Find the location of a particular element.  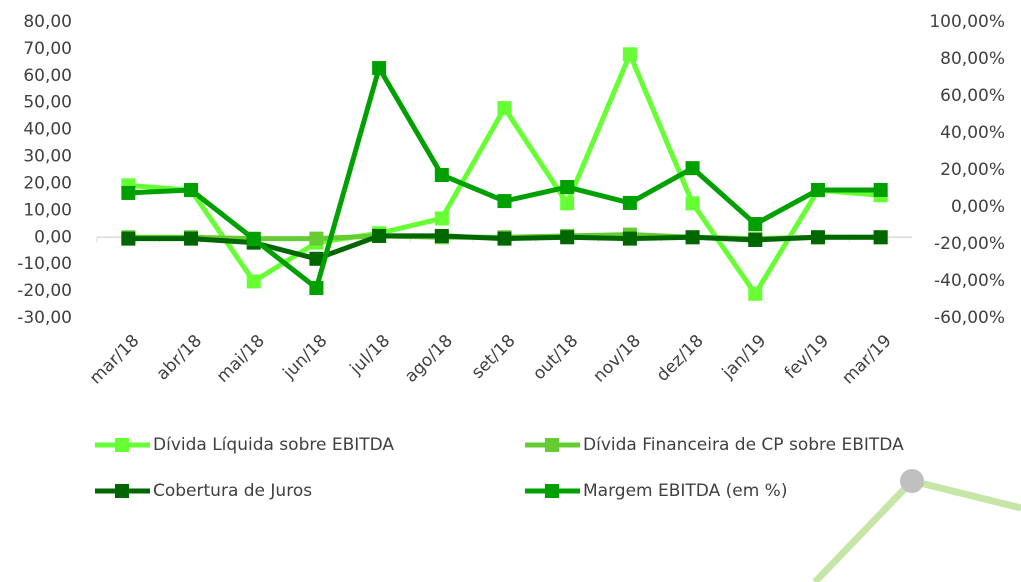

y-tick-label: 60,00 is located at coordinates (47, 76).